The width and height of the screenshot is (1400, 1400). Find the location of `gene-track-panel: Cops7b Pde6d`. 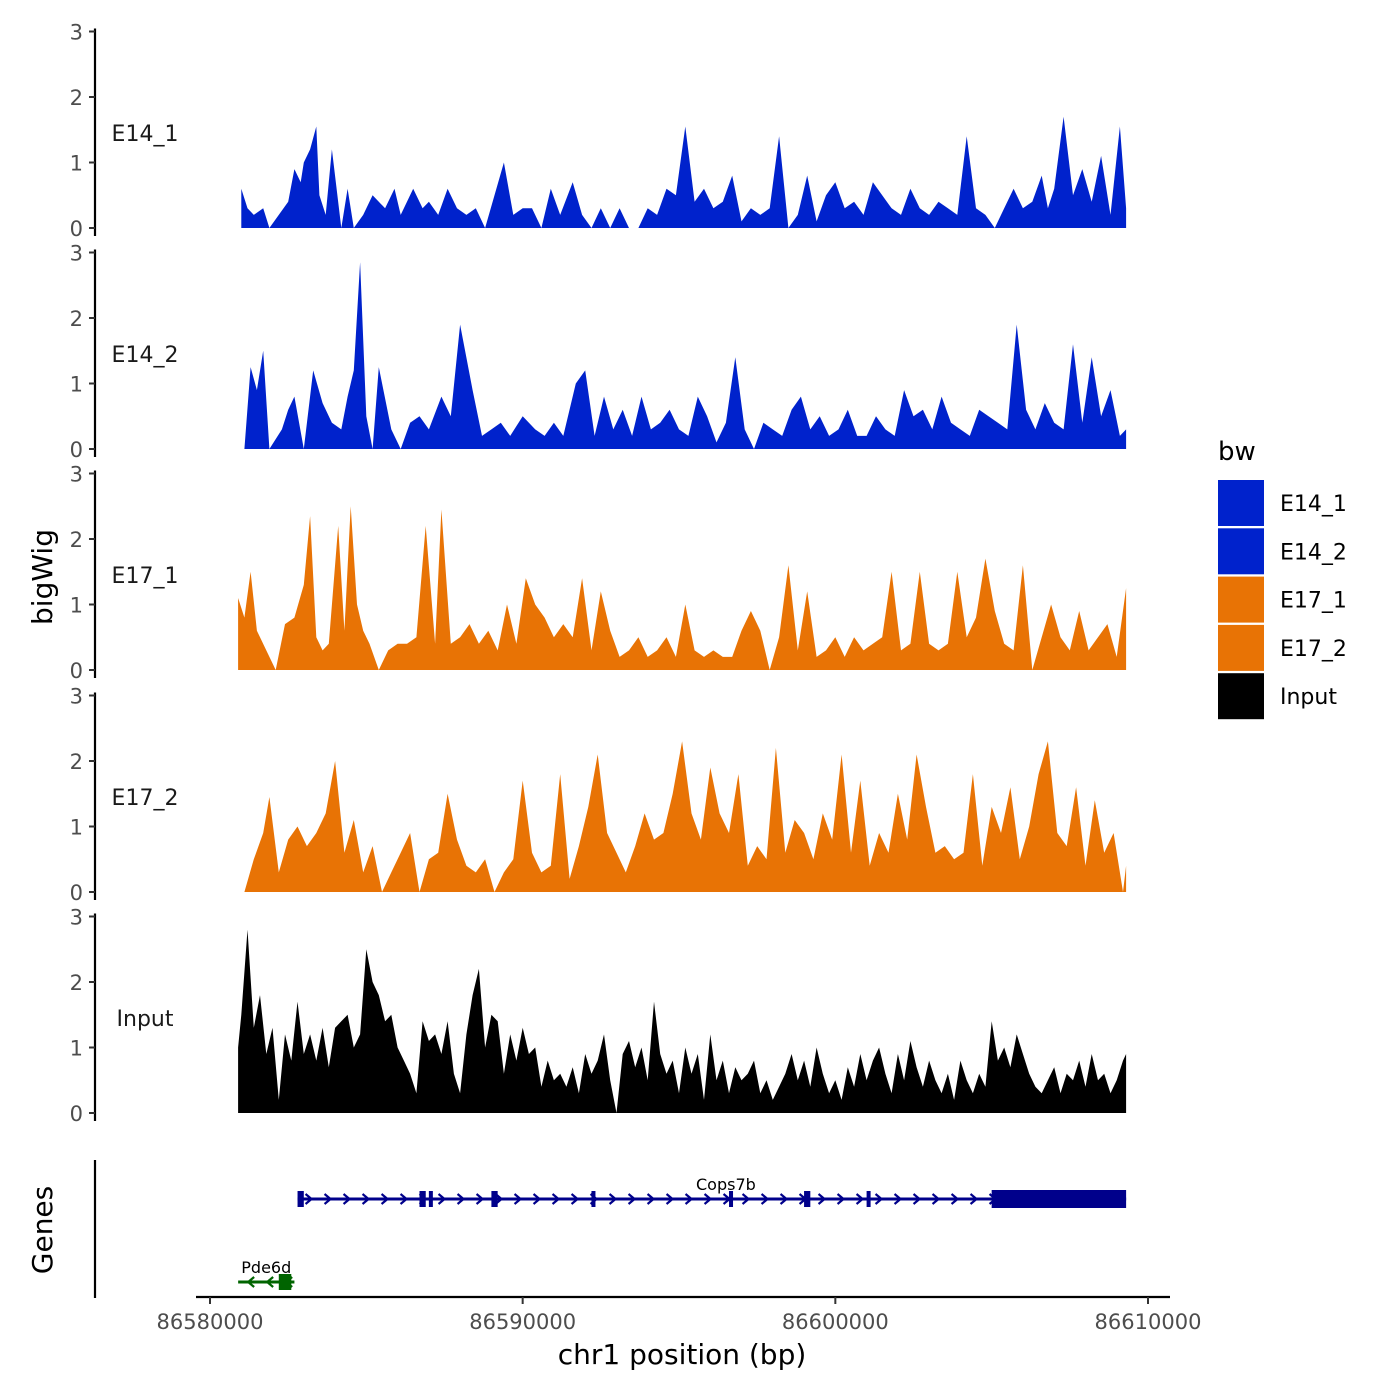

gene-track-panel: Cops7b Pde6d is located at coordinates (610, 1229).